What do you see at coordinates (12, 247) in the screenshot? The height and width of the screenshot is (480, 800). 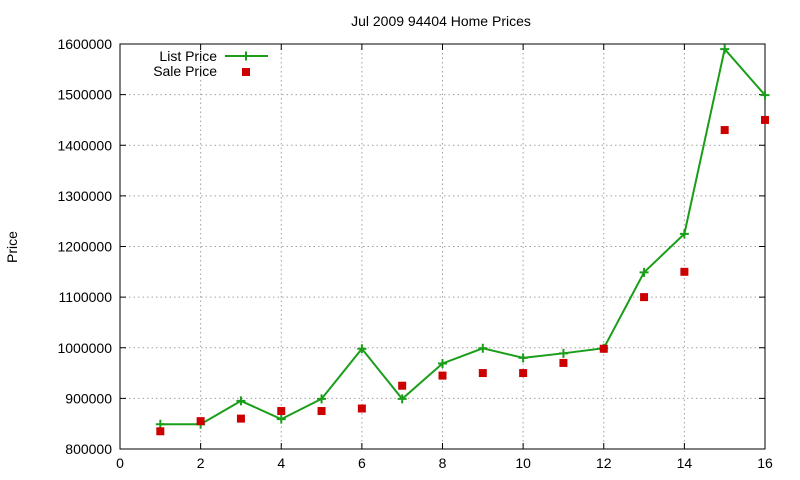 I see `y-axis-label: Price` at bounding box center [12, 247].